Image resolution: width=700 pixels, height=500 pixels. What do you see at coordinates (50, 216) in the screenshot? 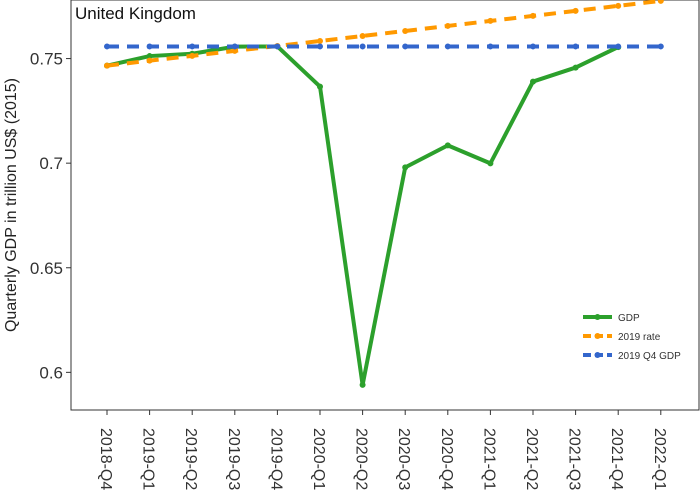
I see `y-axis: 0.6 0.65 0.7 0.75` at bounding box center [50, 216].